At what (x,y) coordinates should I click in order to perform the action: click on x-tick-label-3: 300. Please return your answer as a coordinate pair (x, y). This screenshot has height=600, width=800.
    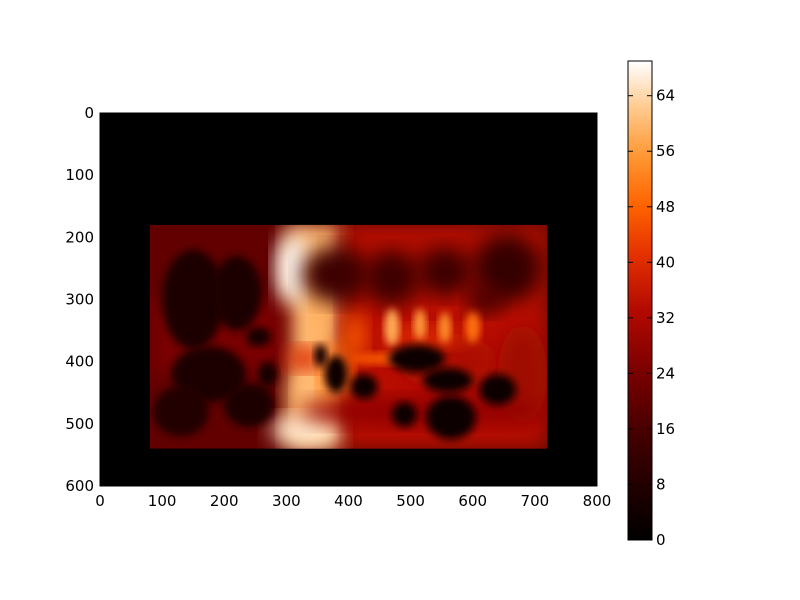
    Looking at the image, I should click on (286, 501).